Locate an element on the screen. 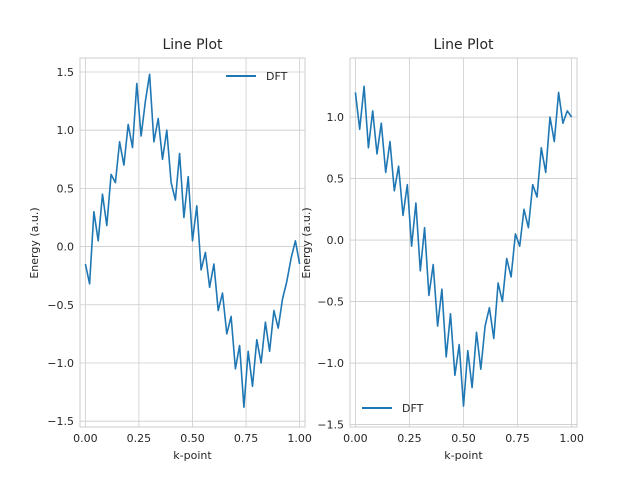 The height and width of the screenshot is (480, 640). right-x-tick-label: 0.25 is located at coordinates (409, 438).